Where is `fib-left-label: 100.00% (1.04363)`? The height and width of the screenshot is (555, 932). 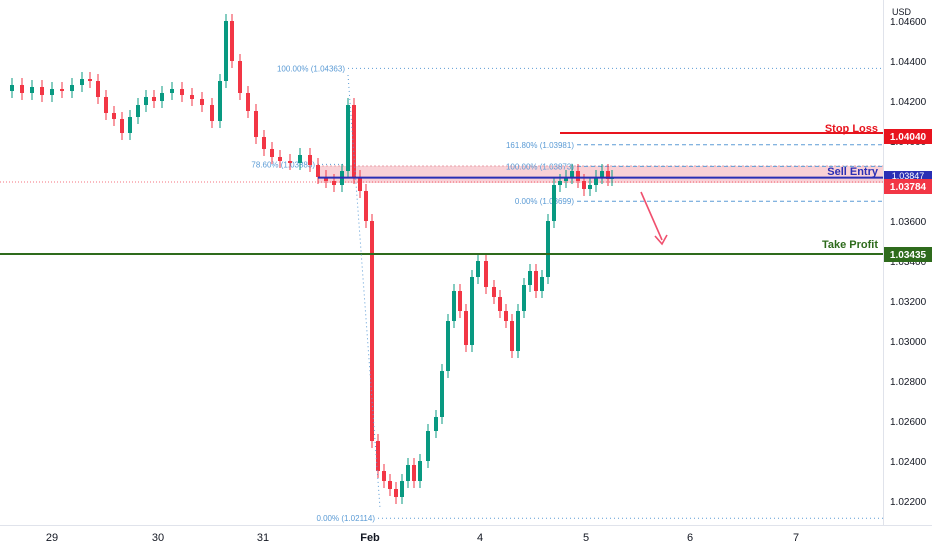 fib-left-label: 100.00% (1.04363) is located at coordinates (311, 68).